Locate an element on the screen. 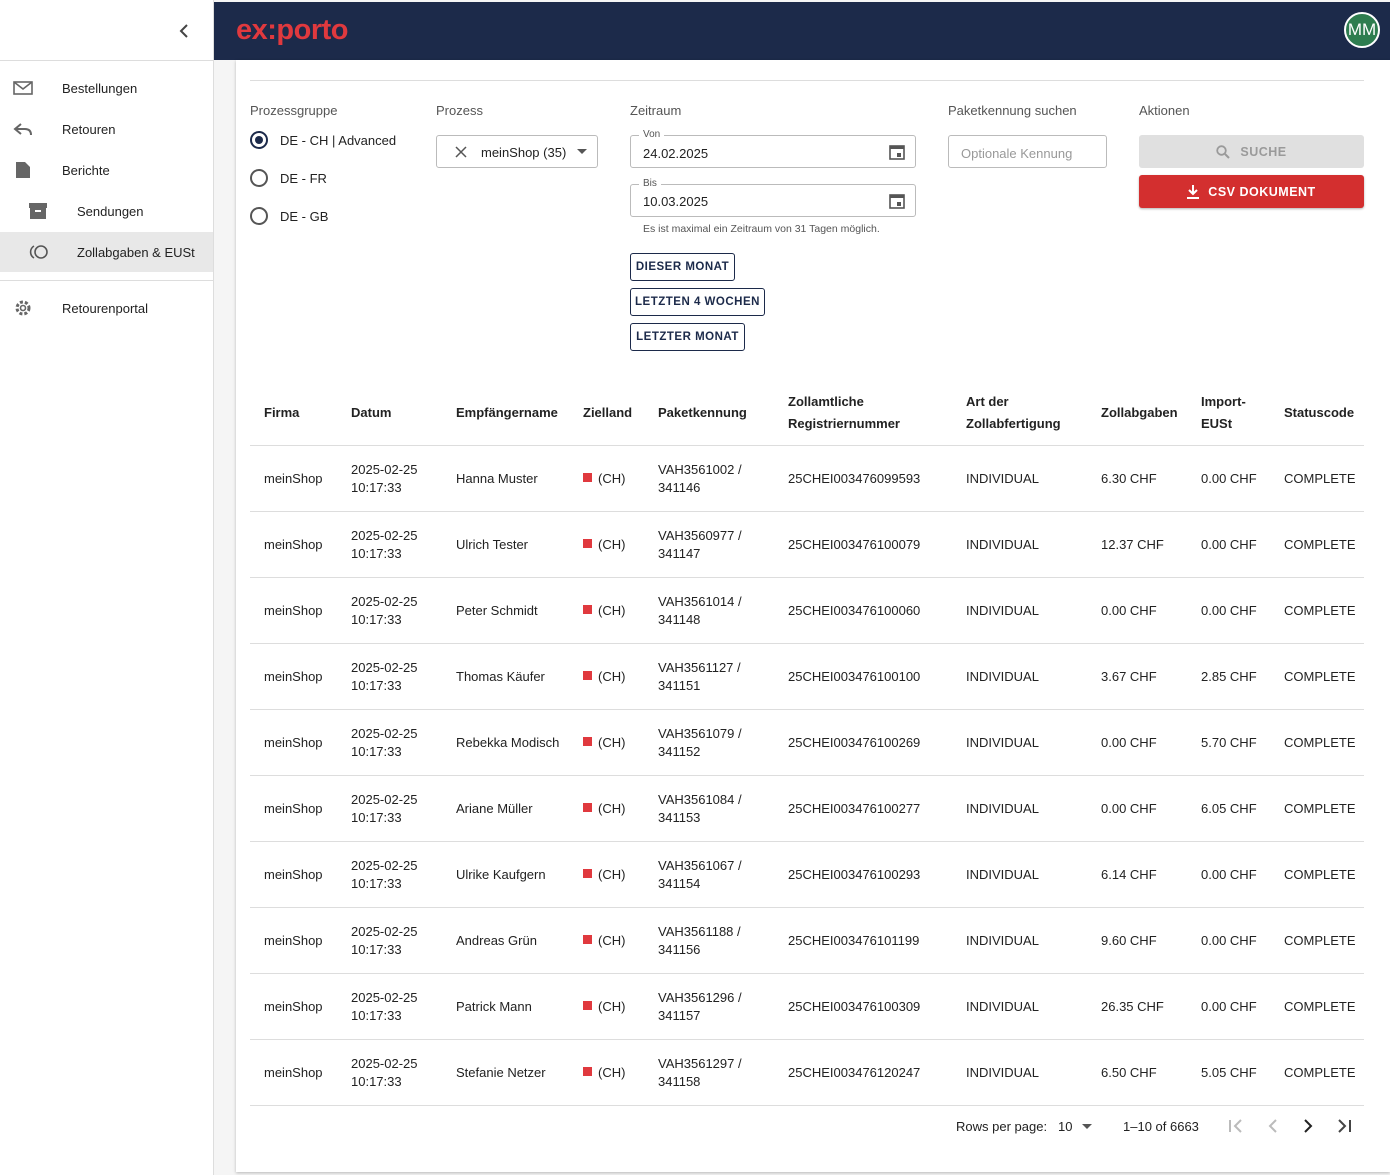  search-input: Optionale Kennung is located at coordinates (1027, 151).